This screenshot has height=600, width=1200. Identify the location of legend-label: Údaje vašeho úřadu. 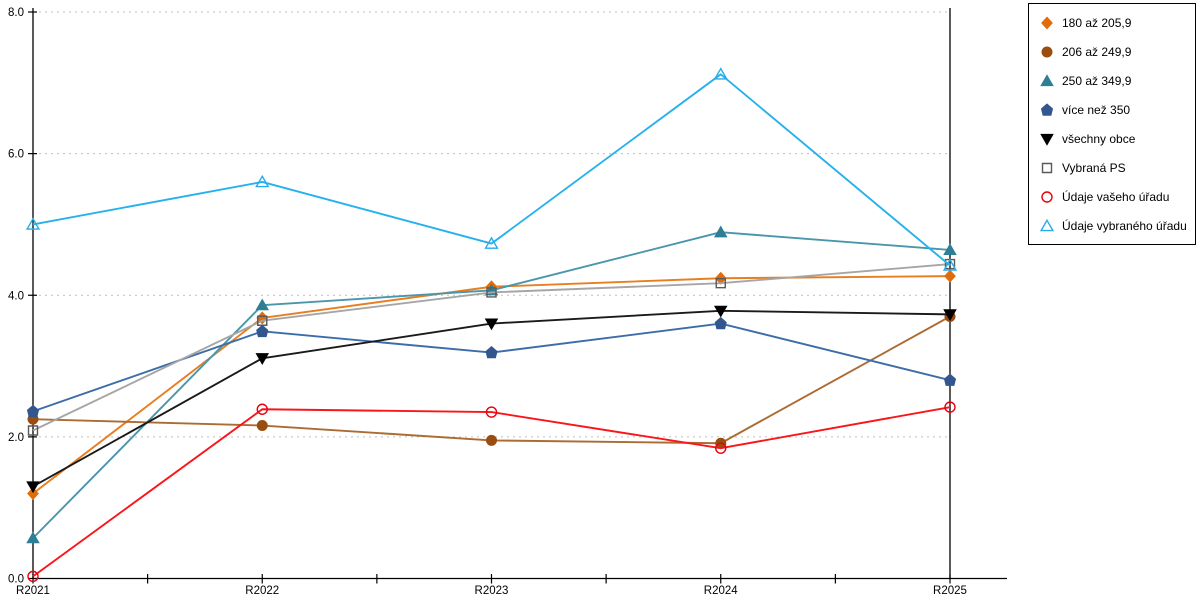
(1116, 196).